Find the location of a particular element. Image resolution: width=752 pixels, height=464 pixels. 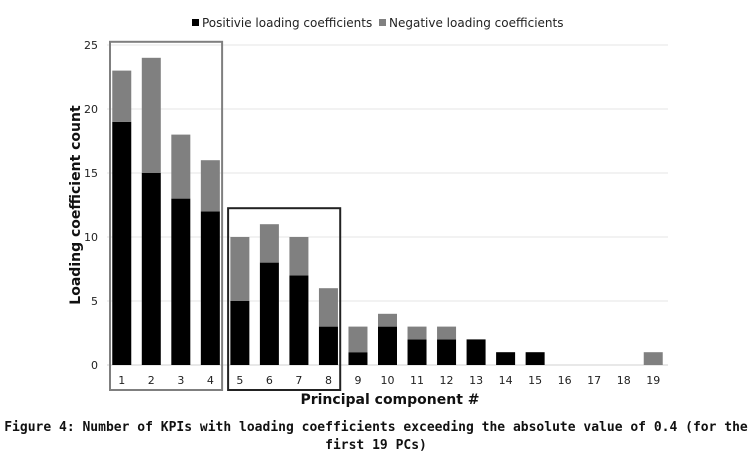

x-tick-label: 1 is located at coordinates (121, 380).